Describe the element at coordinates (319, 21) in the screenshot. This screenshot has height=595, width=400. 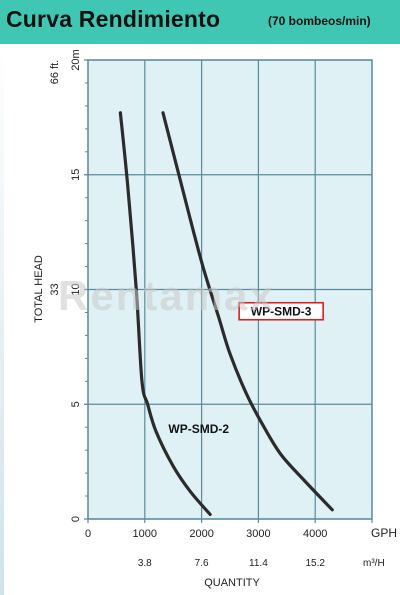
I see `chart-subtitle: (70 bombeos/min)` at that location.